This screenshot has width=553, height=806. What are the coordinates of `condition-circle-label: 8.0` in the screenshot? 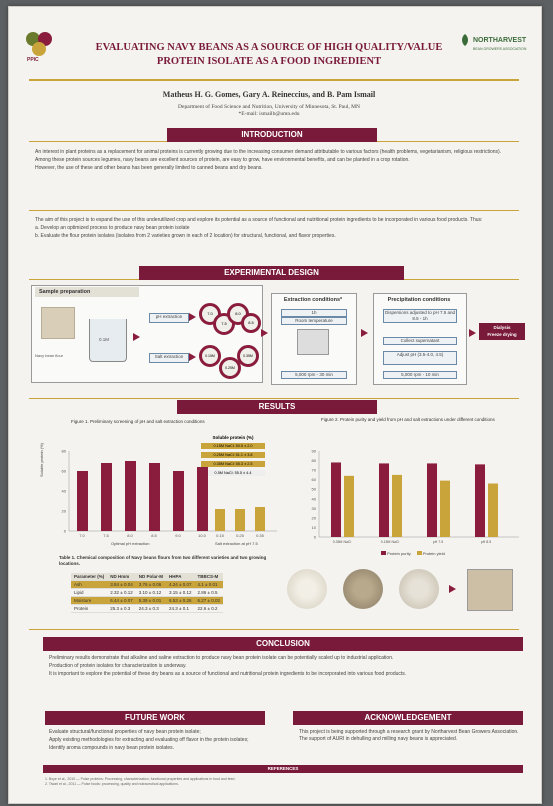 It's located at (238, 313).